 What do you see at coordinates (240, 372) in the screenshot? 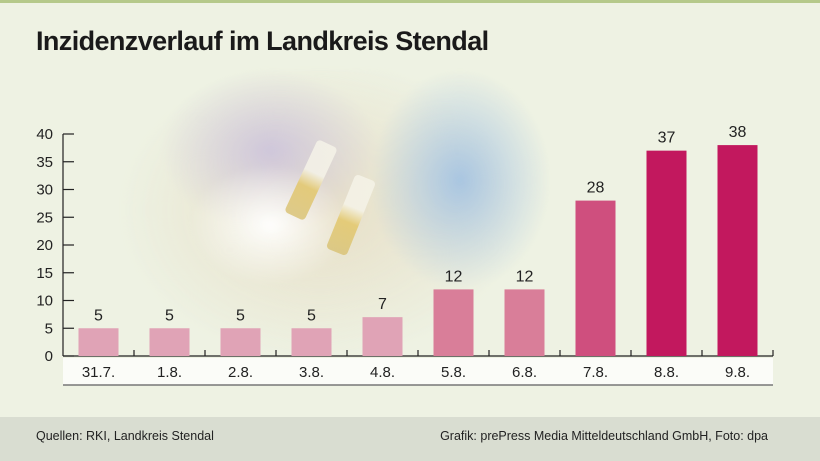
I see `x-tick-label: 2.8.` at bounding box center [240, 372].